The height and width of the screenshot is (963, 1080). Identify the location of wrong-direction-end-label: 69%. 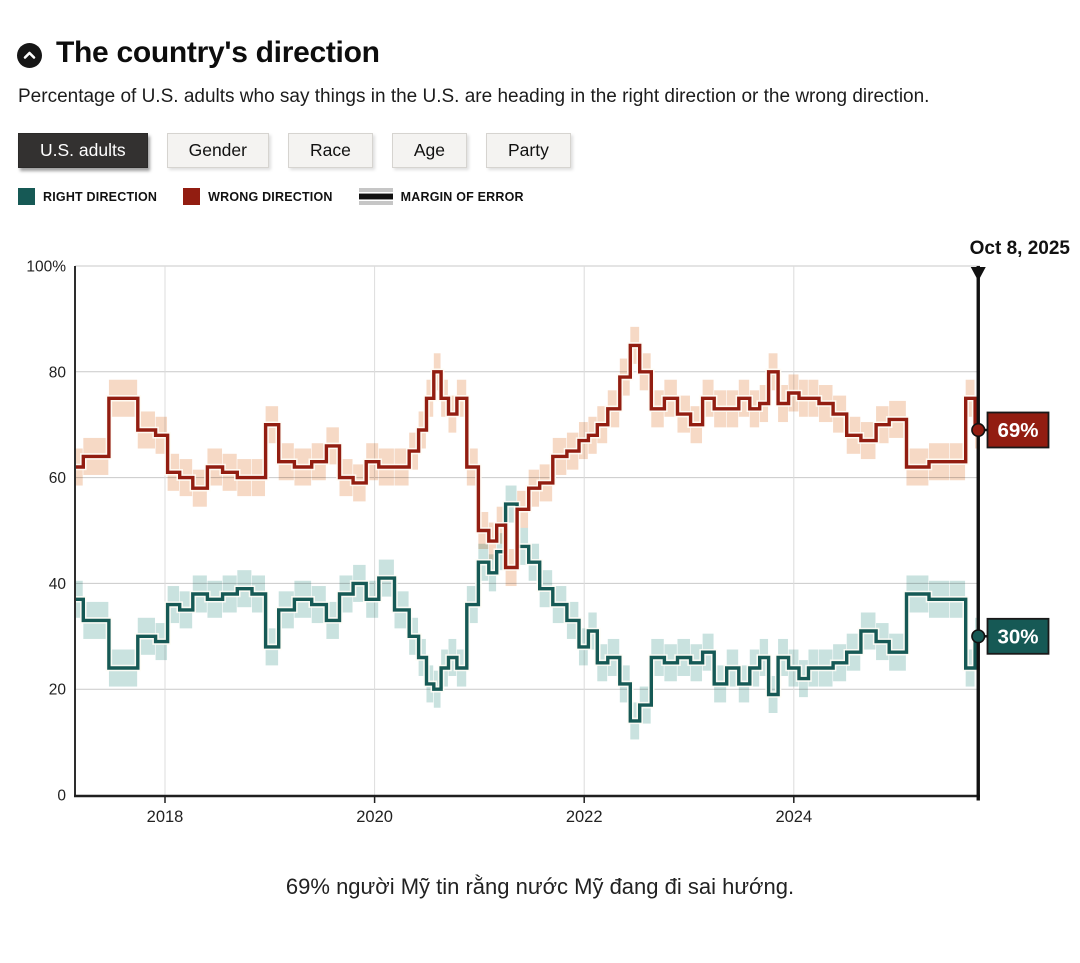
(1017, 430).